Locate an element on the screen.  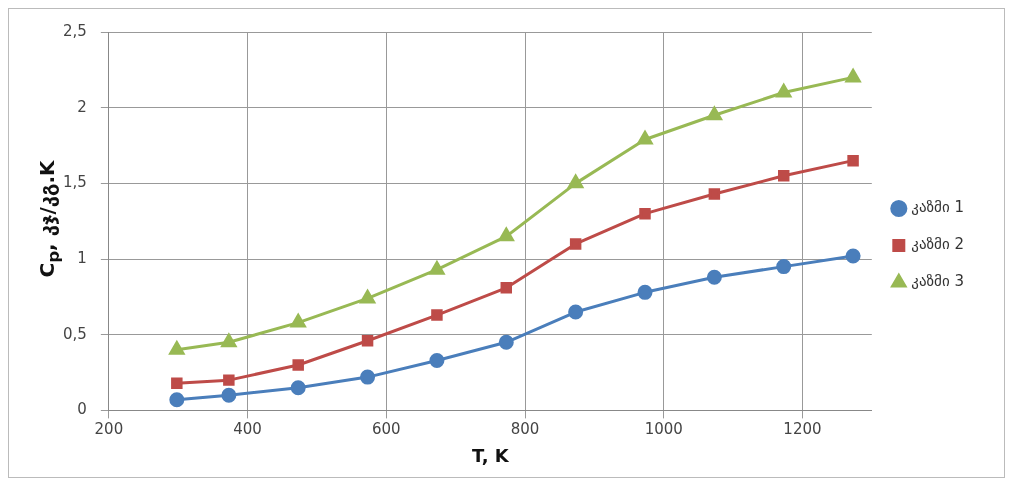
y-tick-label: 1,5 is located at coordinates (75, 182).